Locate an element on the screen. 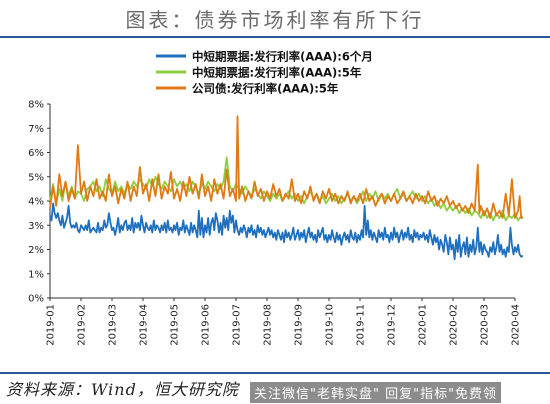  page-title: 图表：债券市场利率有所下行 is located at coordinates (275, 20).